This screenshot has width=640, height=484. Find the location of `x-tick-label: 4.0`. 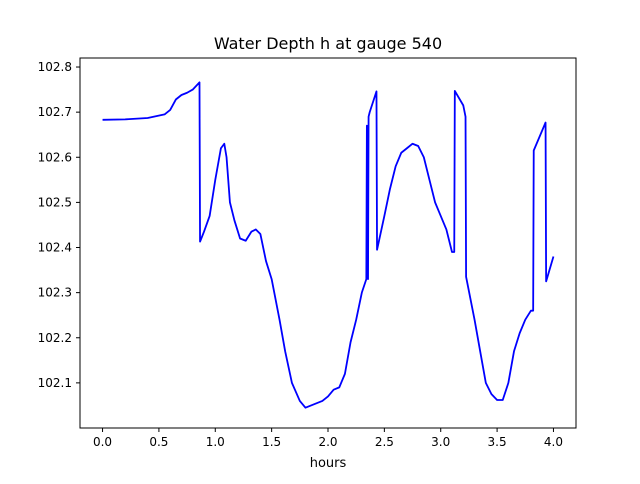

x-tick-label: 4.0 is located at coordinates (553, 442).